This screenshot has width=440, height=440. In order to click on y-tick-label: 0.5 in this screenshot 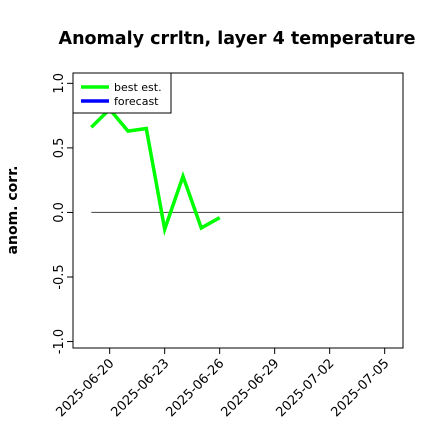, I will do `click(59, 148)`.